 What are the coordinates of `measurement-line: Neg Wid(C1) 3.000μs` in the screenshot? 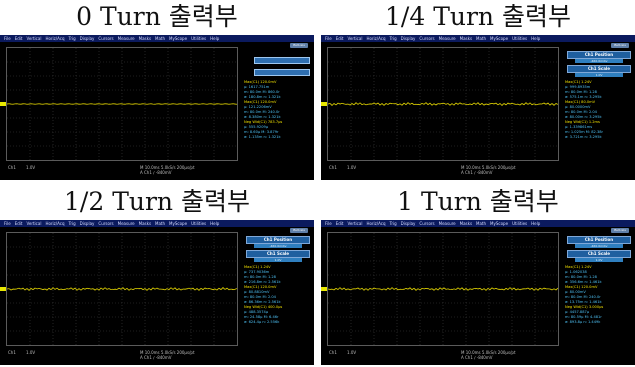 It's located at (584, 307).